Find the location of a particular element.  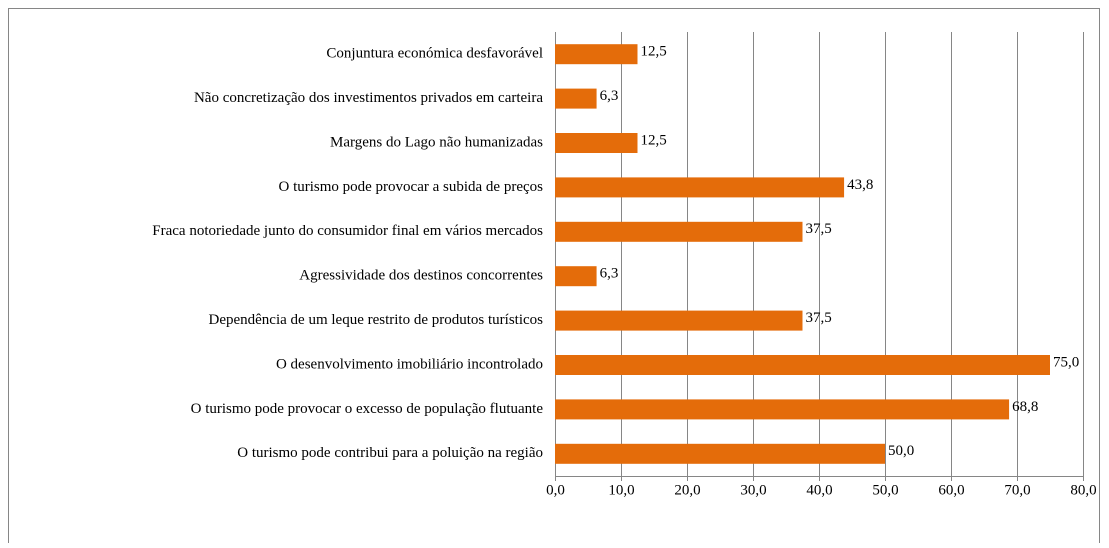

x-tick-label: 0,0 is located at coordinates (555, 490).